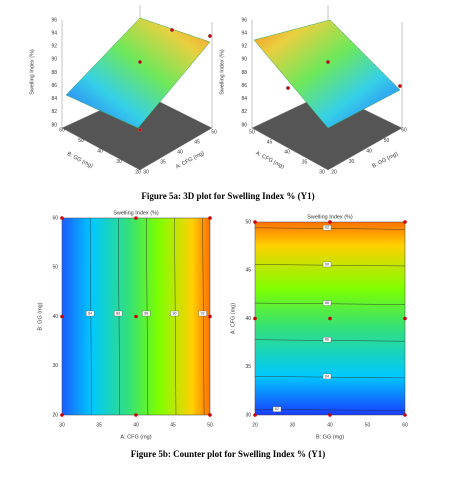 This screenshot has height=492, width=456. Describe the element at coordinates (137, 88) in the screenshot. I see `surface-plot-a` at that location.